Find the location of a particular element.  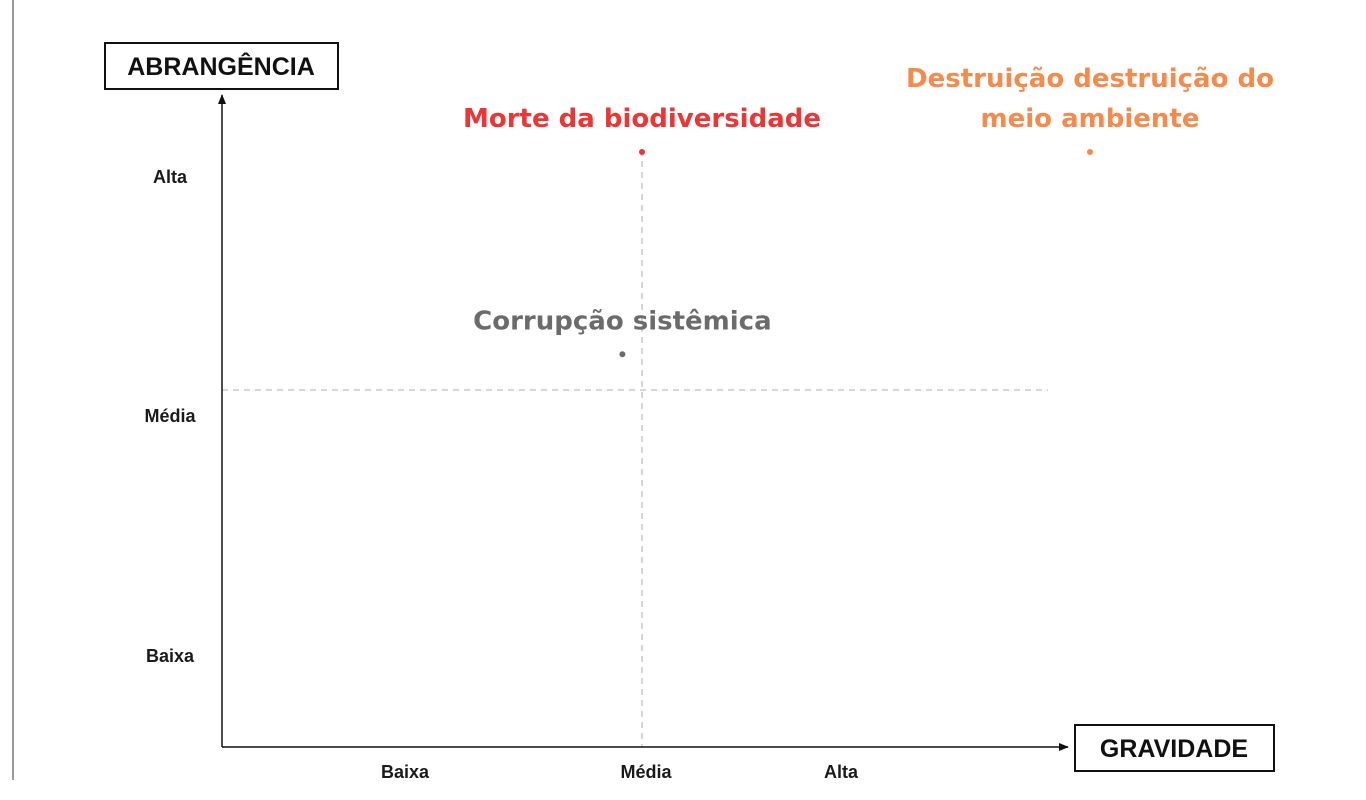

y-tick-baixa: Baixa is located at coordinates (170, 656).